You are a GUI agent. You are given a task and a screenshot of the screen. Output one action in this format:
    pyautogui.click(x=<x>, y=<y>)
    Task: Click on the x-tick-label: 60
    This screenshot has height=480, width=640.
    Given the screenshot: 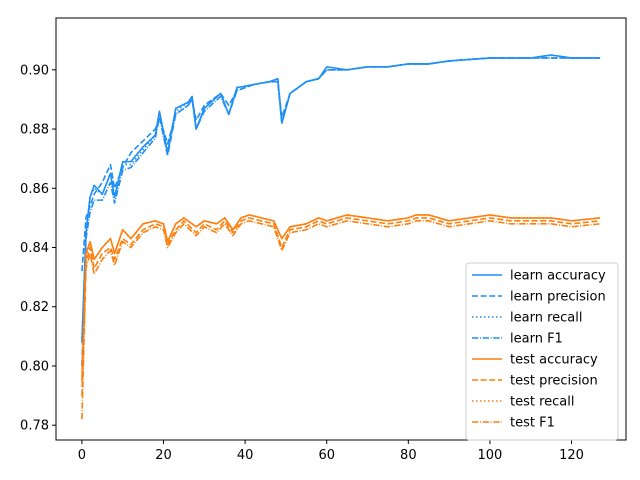 What is the action you would take?
    pyautogui.click(x=326, y=455)
    